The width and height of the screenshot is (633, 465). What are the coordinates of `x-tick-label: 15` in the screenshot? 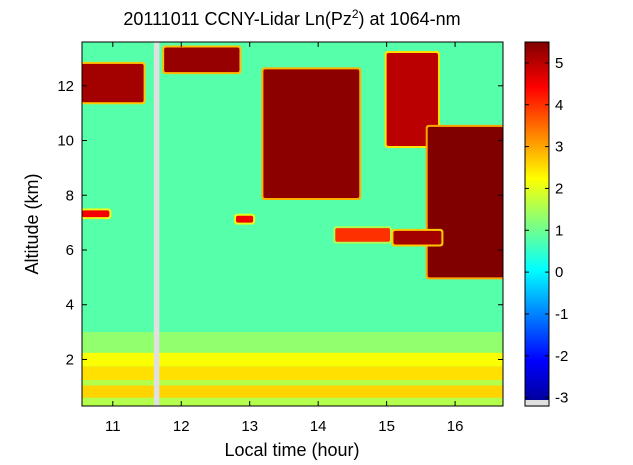 It's located at (386, 426).